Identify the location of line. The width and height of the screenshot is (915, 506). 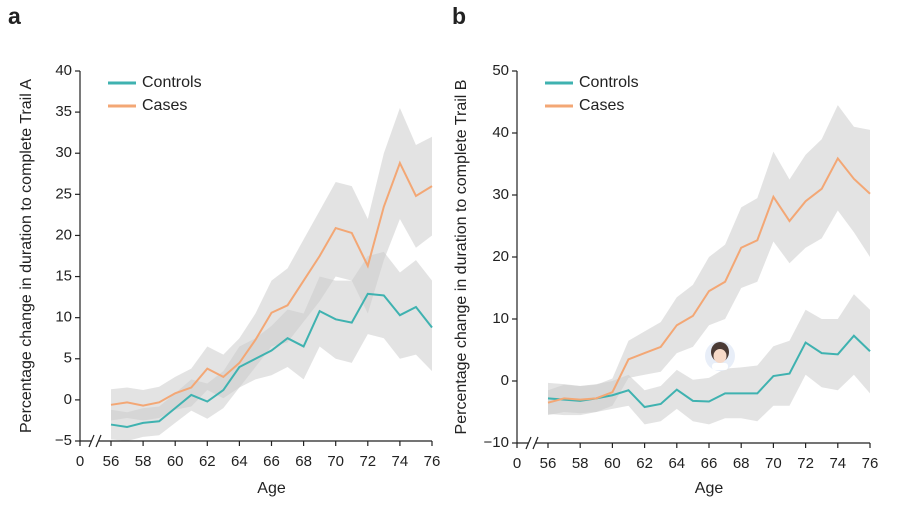
(271, 360).